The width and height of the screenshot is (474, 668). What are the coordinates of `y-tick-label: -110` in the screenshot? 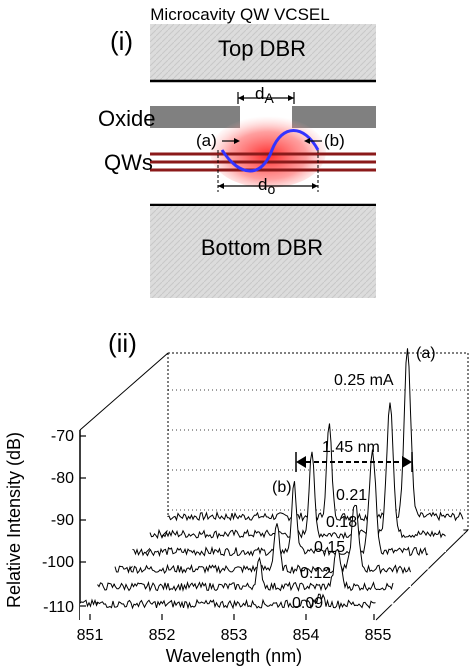 It's located at (58, 607).